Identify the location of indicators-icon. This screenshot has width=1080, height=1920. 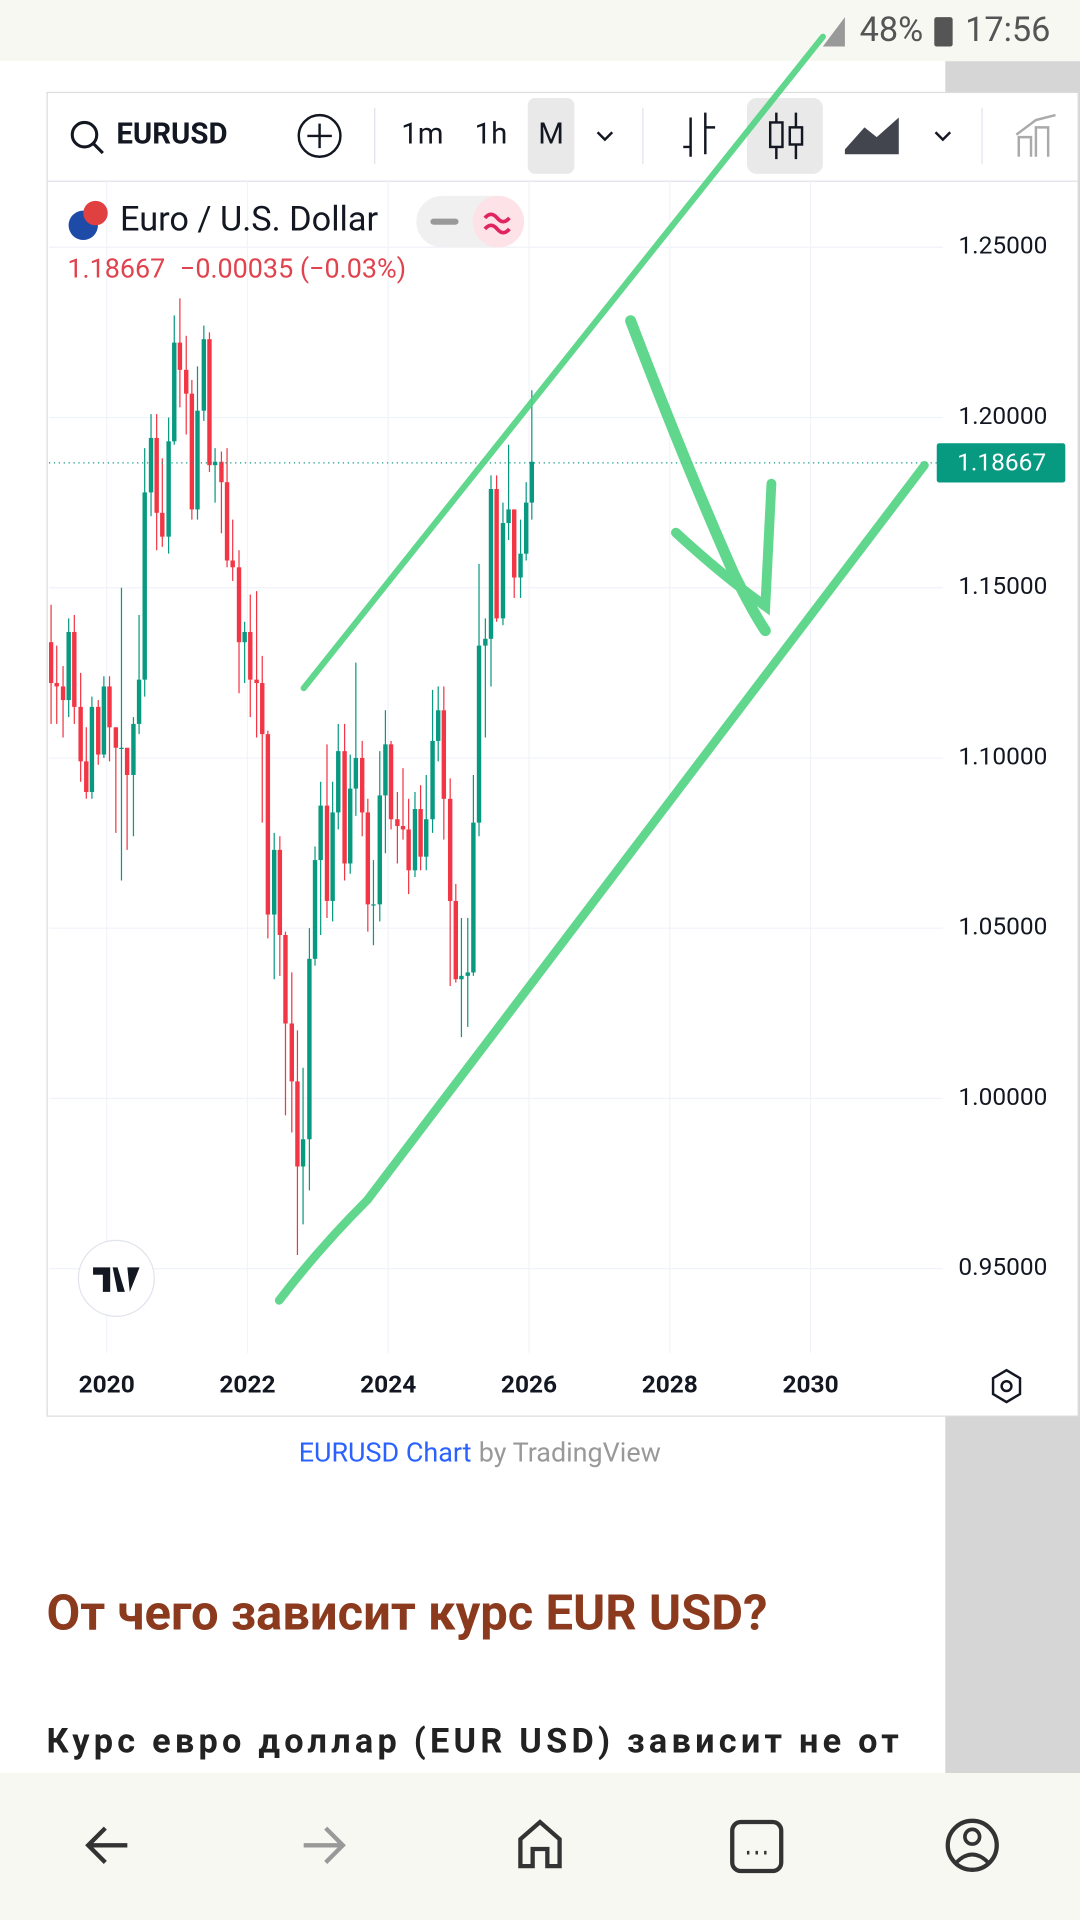
(1035, 135).